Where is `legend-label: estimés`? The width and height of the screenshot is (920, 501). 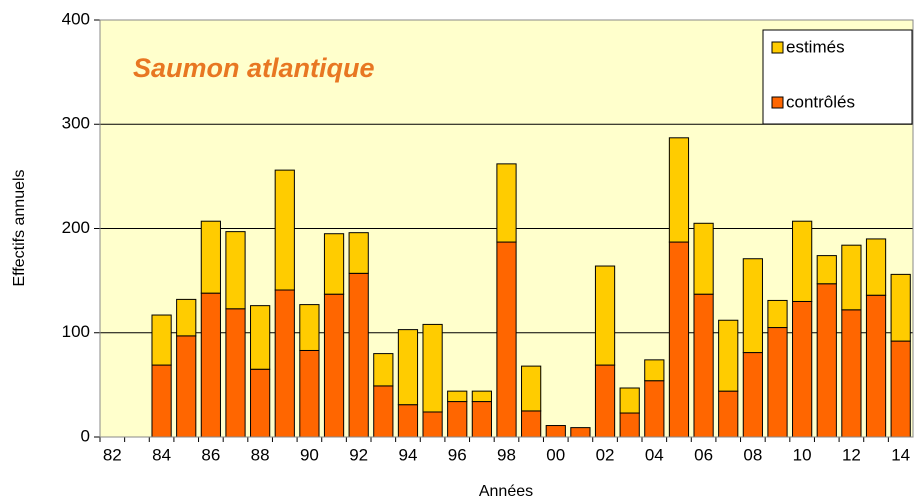
legend-label: estimés is located at coordinates (815, 46).